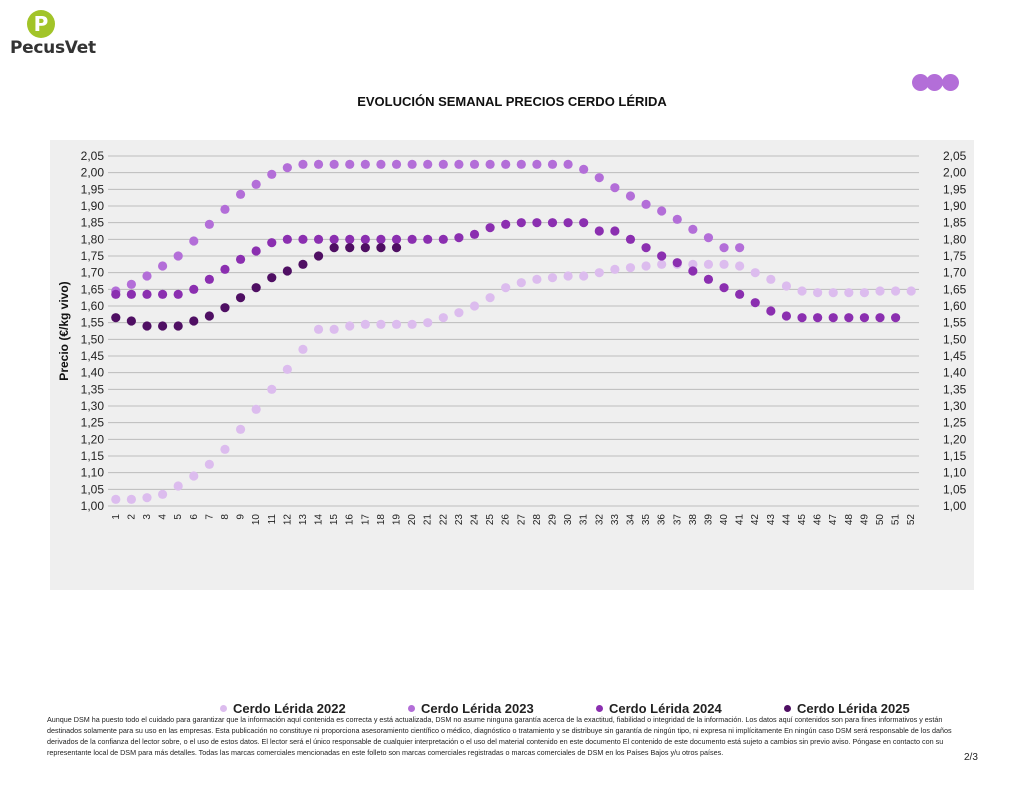  What do you see at coordinates (955, 156) in the screenshot?
I see `y-tick-label-right: 2,05` at bounding box center [955, 156].